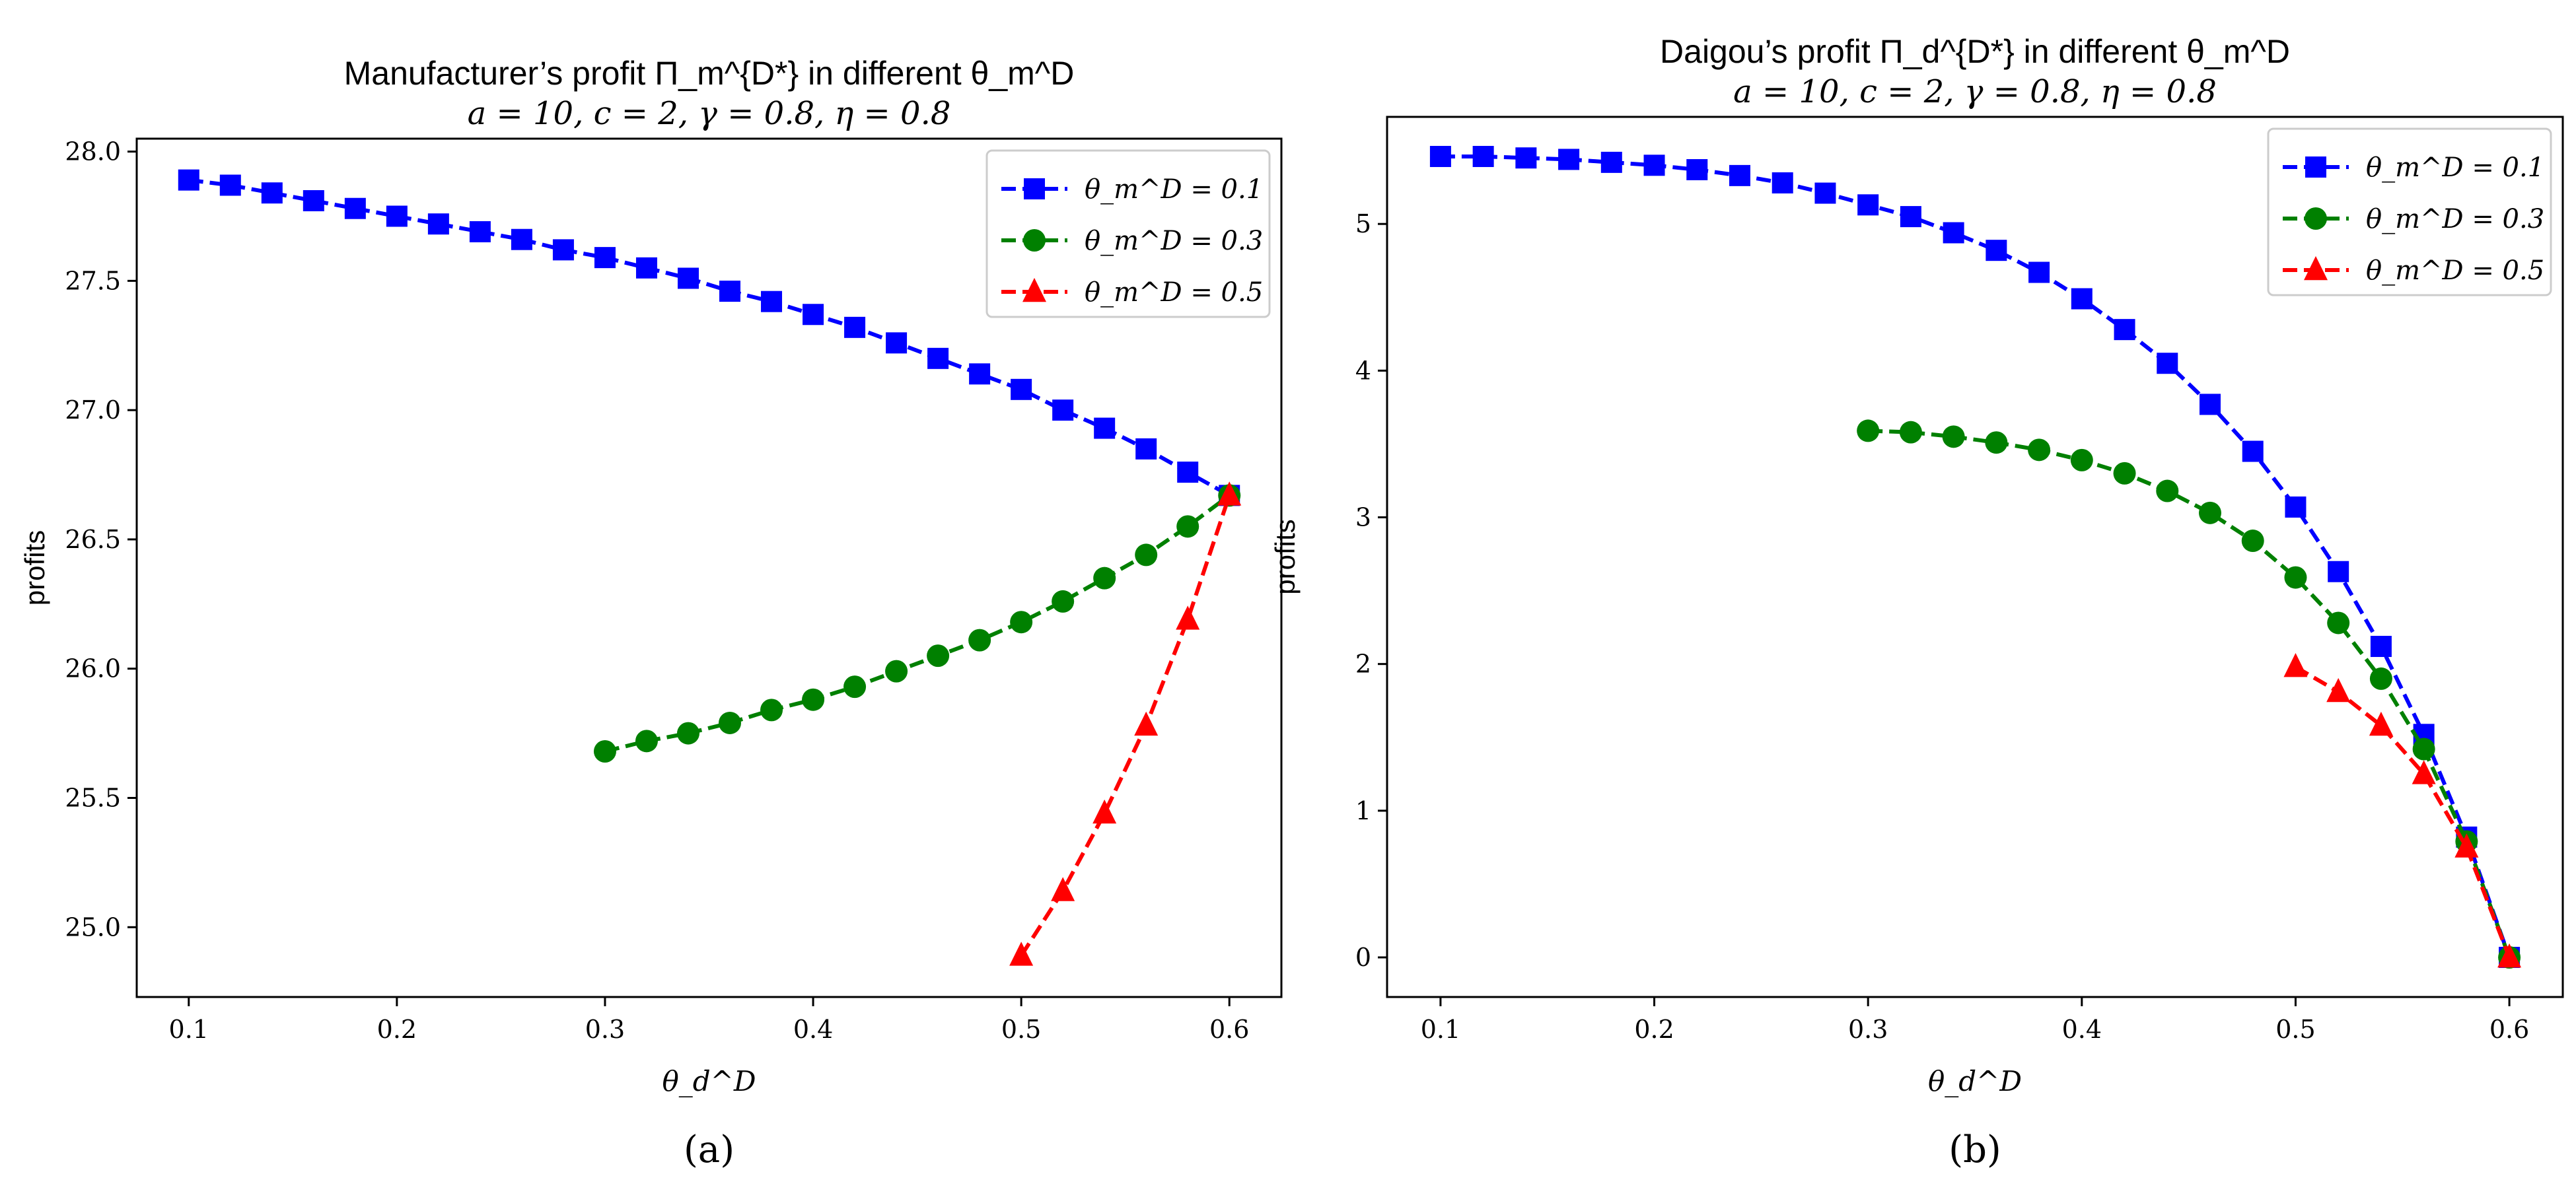 This screenshot has width=2576, height=1203. What do you see at coordinates (93, 927) in the screenshot?
I see `y-tick-label: 25.0` at bounding box center [93, 927].